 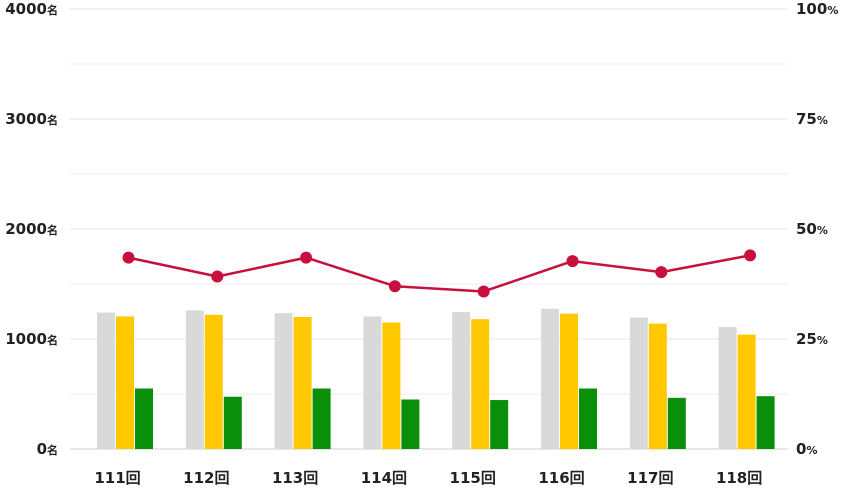 What do you see at coordinates (206, 478) in the screenshot?
I see `category-label: 112回` at bounding box center [206, 478].